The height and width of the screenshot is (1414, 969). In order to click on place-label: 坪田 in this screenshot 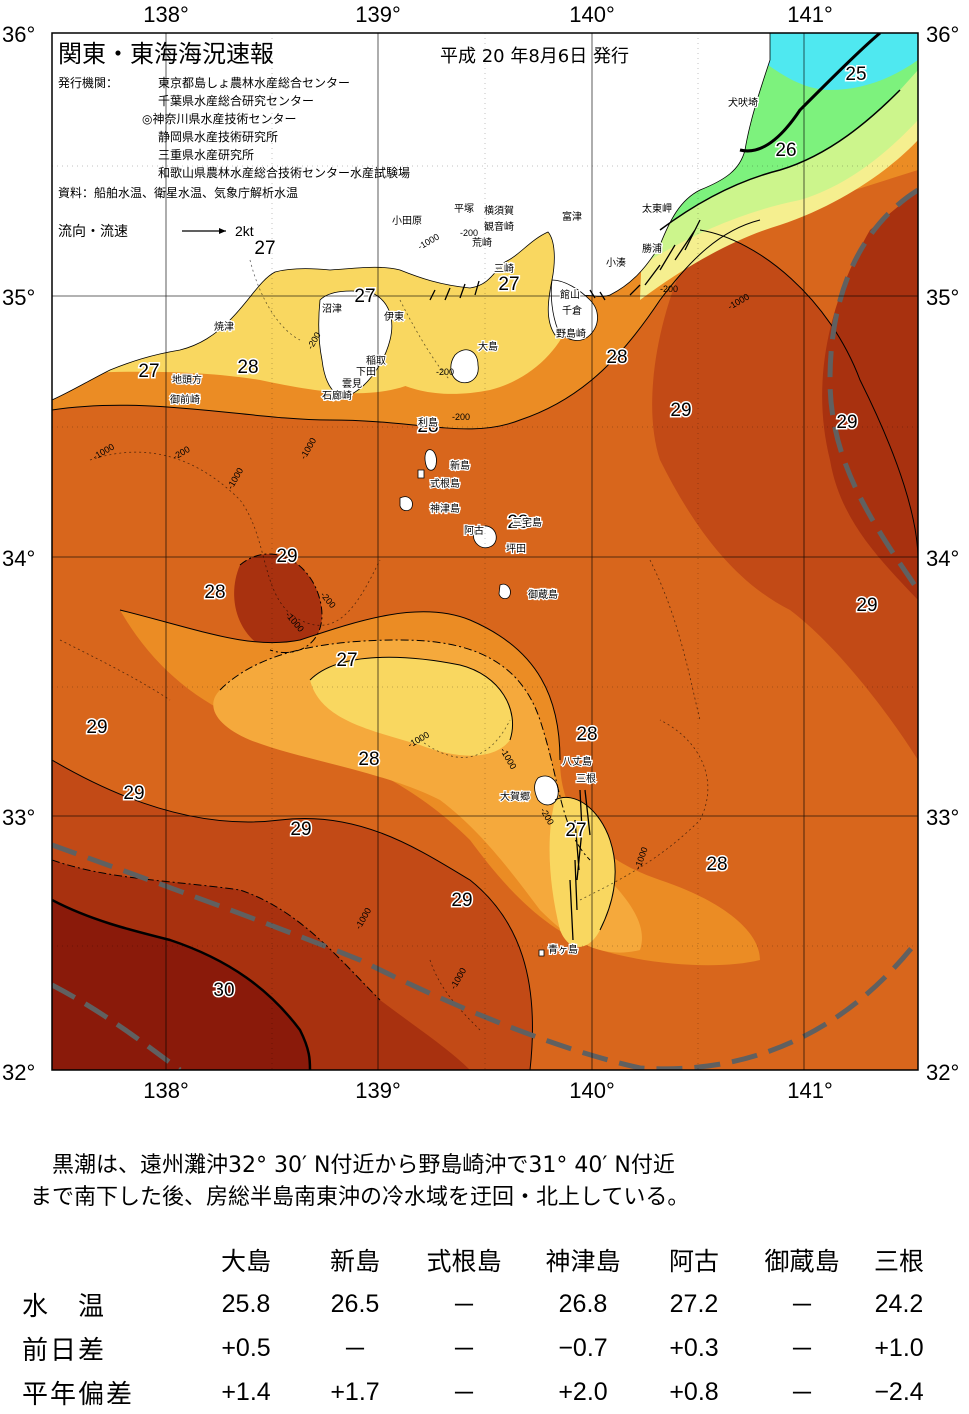, I will do `click(516, 548)`.